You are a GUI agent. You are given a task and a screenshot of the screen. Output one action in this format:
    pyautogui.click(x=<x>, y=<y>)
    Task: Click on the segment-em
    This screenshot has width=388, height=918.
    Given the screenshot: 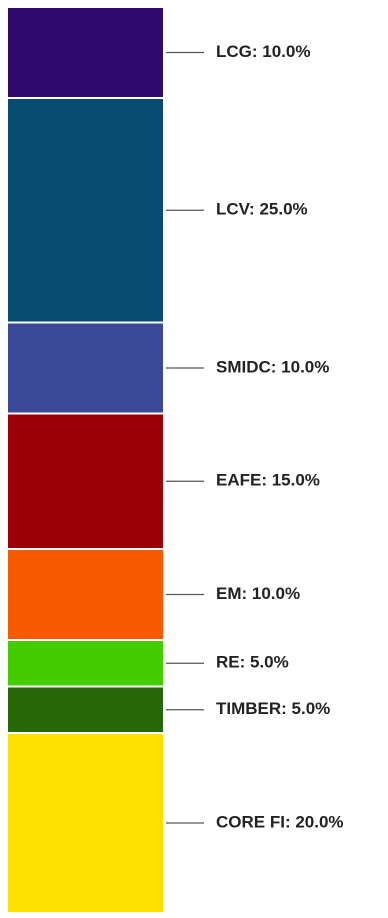 What is the action you would take?
    pyautogui.click(x=85, y=594)
    